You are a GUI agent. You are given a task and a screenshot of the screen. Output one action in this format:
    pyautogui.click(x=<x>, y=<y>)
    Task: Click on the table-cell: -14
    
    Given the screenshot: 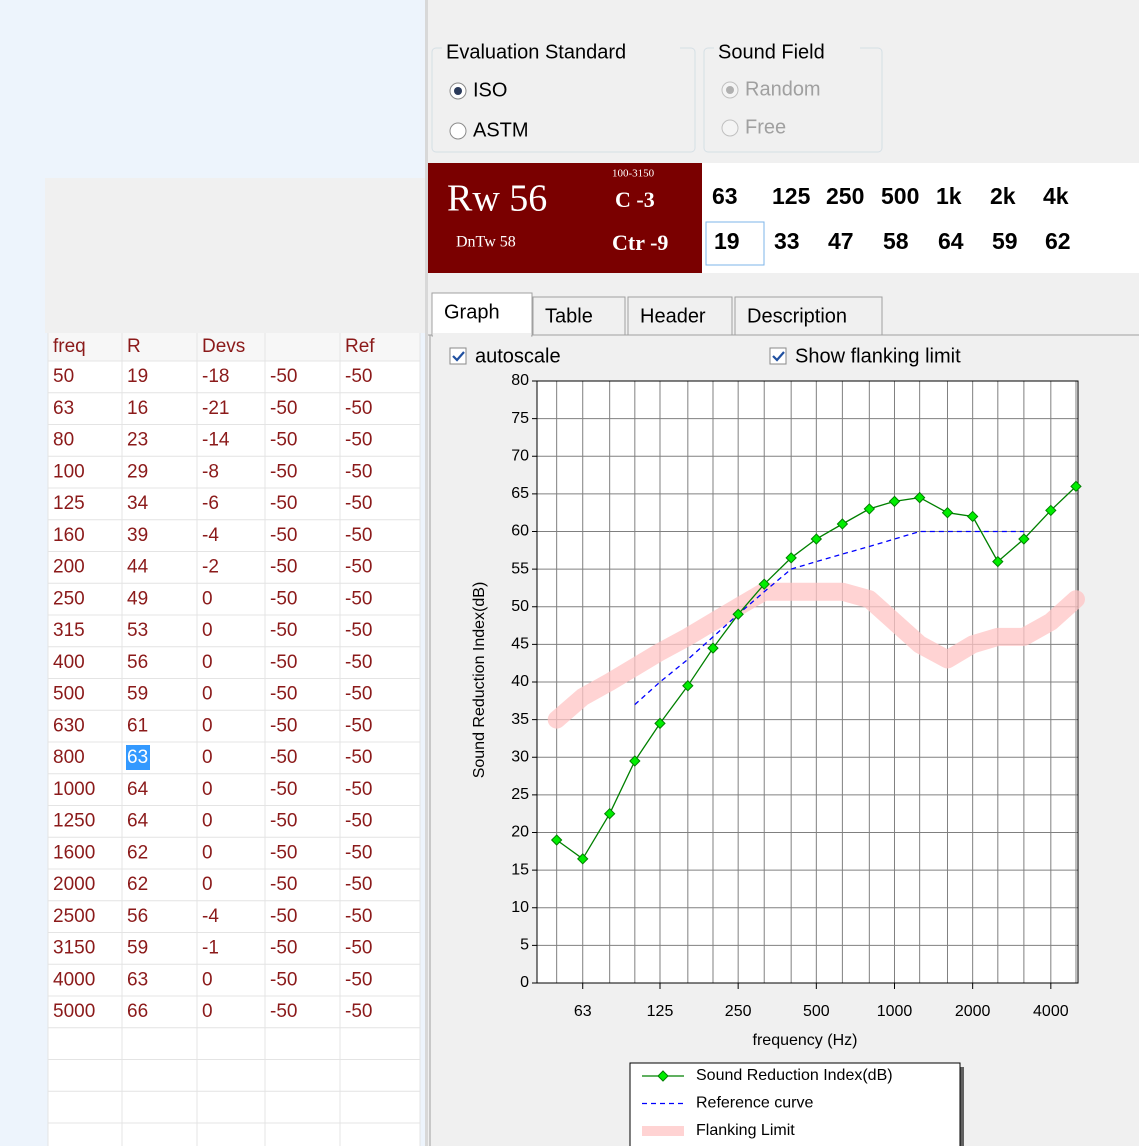 What is the action you would take?
    pyautogui.click(x=216, y=440)
    